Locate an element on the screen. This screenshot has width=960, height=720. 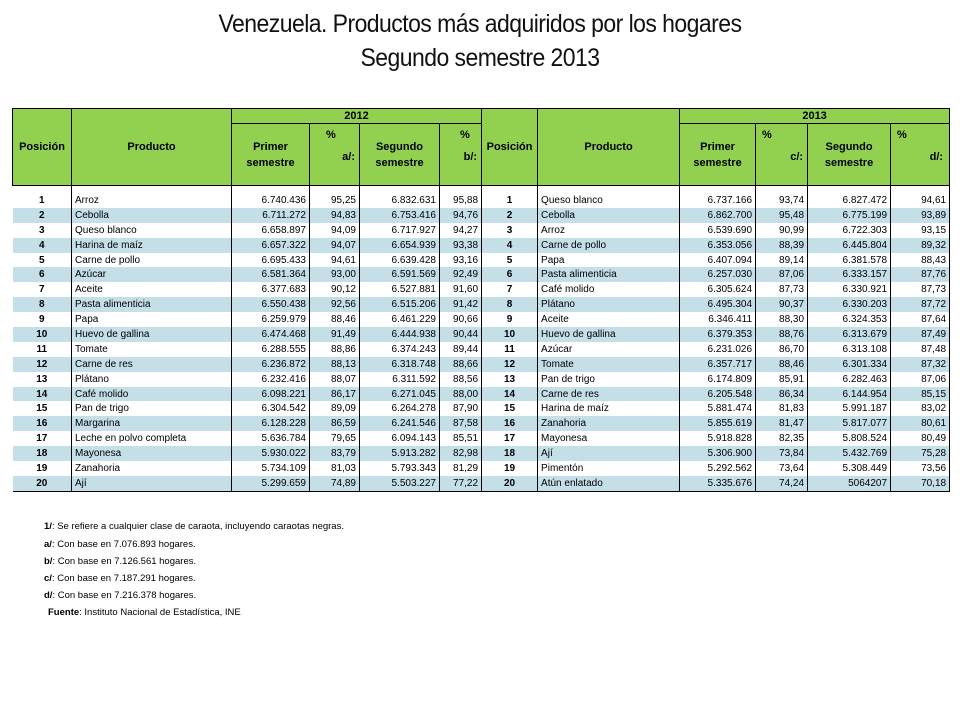
pct-first-2013-cell: 73,84 is located at coordinates (782, 454).